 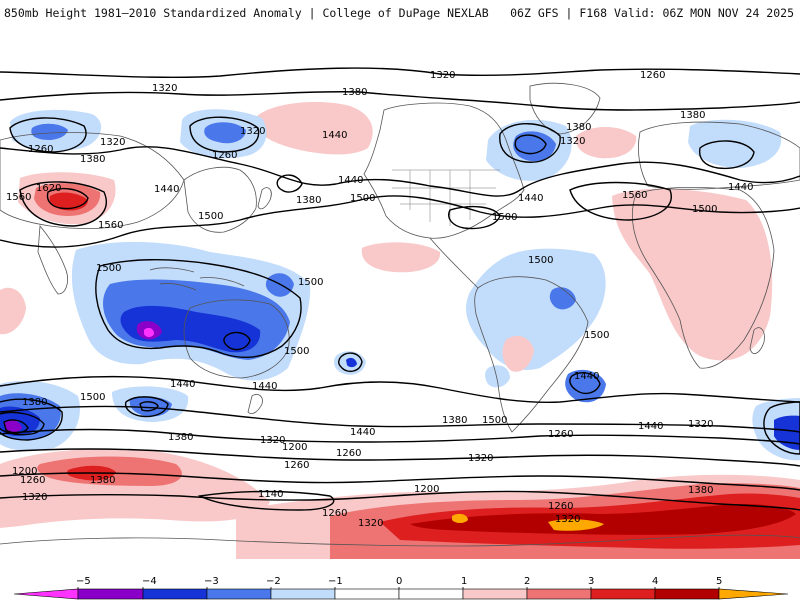 I want to click on contour-1500-south, so click(x=400, y=389).